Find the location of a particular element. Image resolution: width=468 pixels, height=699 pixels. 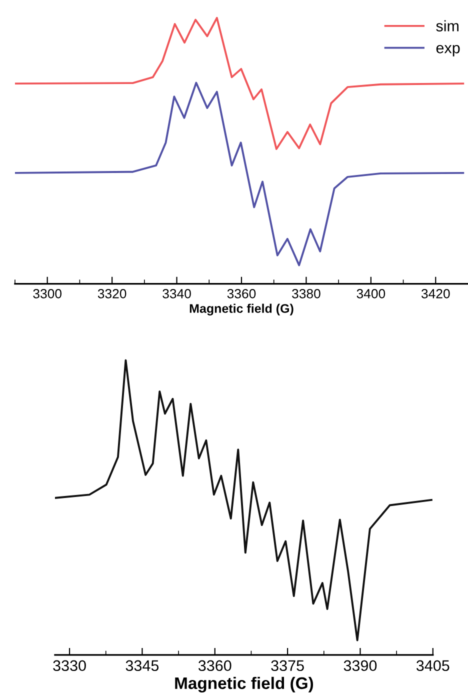

x-tick-label: 3375 is located at coordinates (287, 666).